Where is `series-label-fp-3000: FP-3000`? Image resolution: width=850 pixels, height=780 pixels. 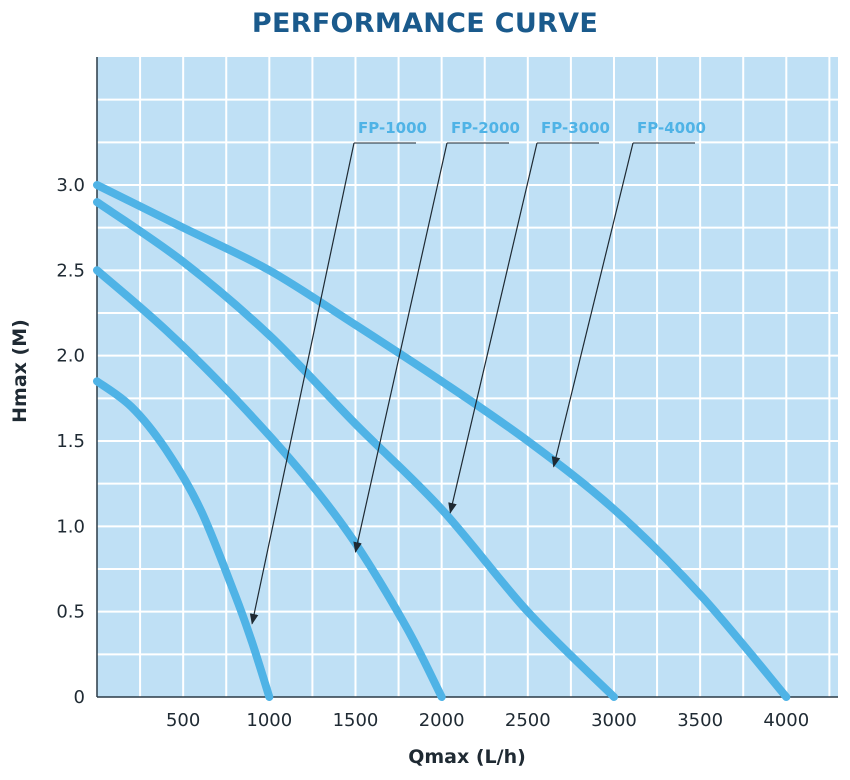
series-label-fp-3000: FP-3000 is located at coordinates (575, 128).